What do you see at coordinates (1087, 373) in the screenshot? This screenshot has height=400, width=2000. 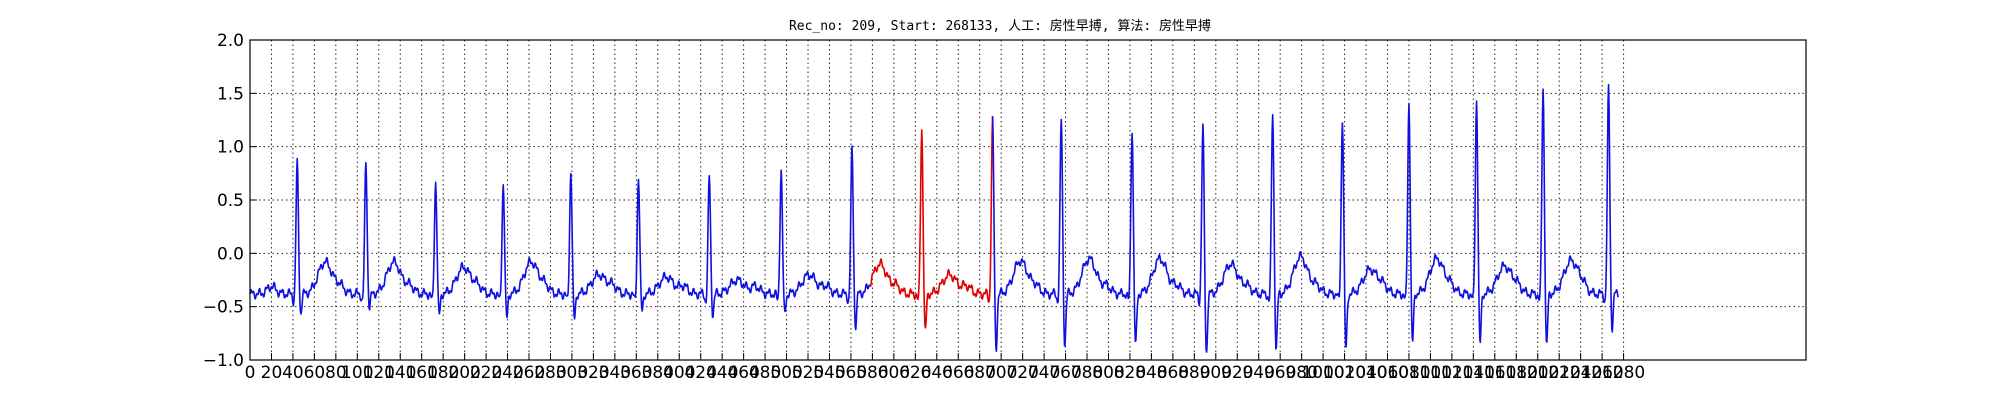 I see `x-tick-label: 780` at bounding box center [1087, 373].